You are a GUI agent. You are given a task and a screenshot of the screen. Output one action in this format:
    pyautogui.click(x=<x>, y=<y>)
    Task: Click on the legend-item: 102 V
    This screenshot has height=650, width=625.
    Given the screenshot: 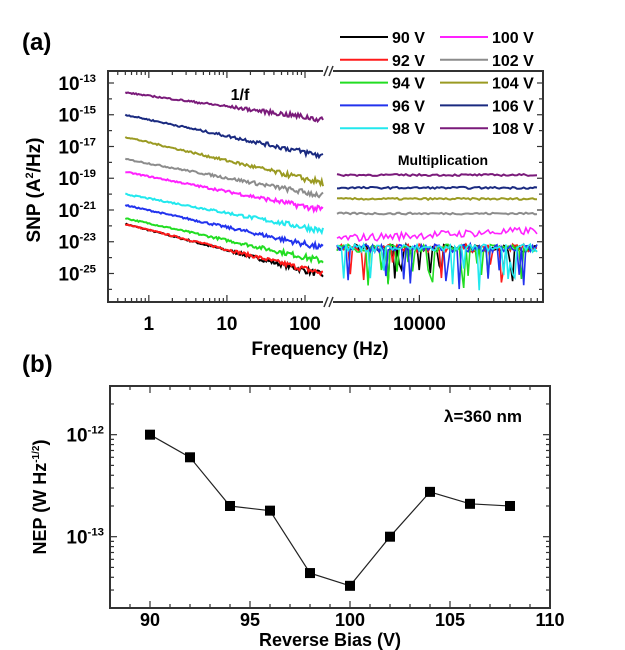 What is the action you would take?
    pyautogui.click(x=487, y=61)
    